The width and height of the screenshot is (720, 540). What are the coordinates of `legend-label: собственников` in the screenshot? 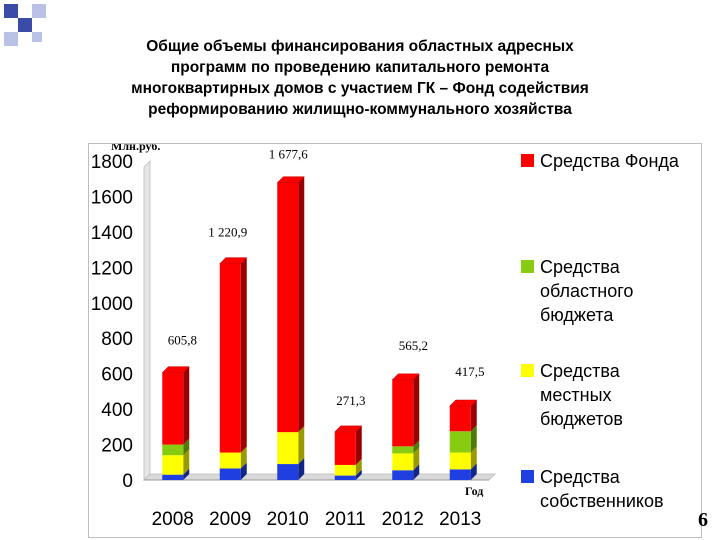 It's located at (602, 501).